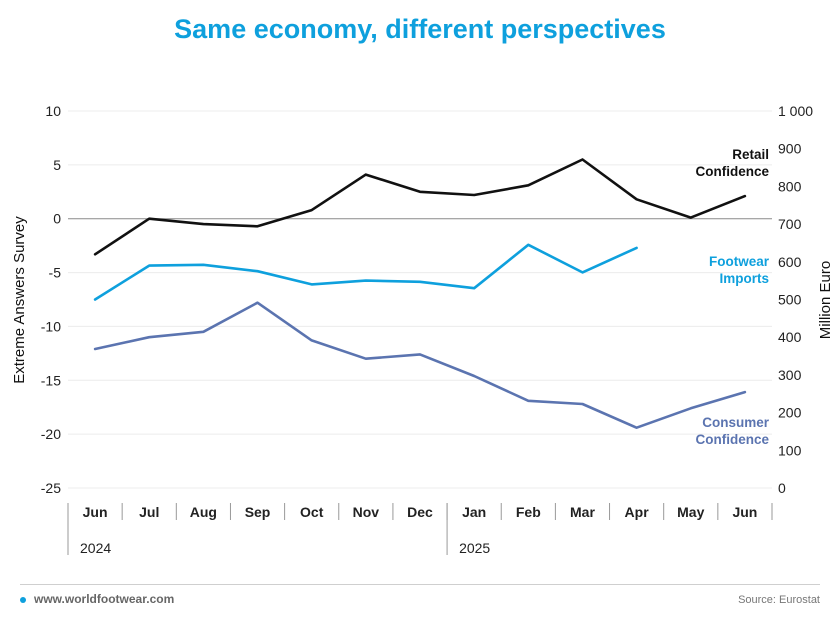 This screenshot has width=840, height=624. What do you see at coordinates (790, 224) in the screenshot?
I see `right-tick-label: 700` at bounding box center [790, 224].